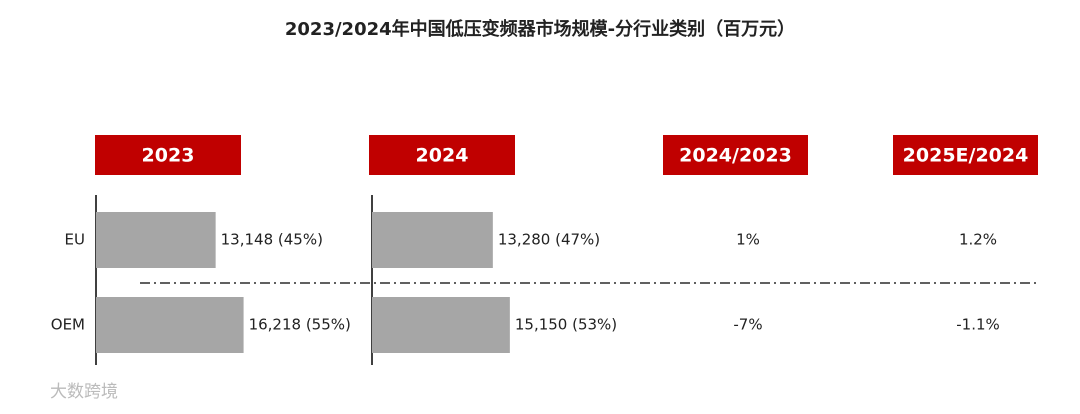  Describe the element at coordinates (978, 240) in the screenshot. I see `growth-label: 1.2%` at that location.